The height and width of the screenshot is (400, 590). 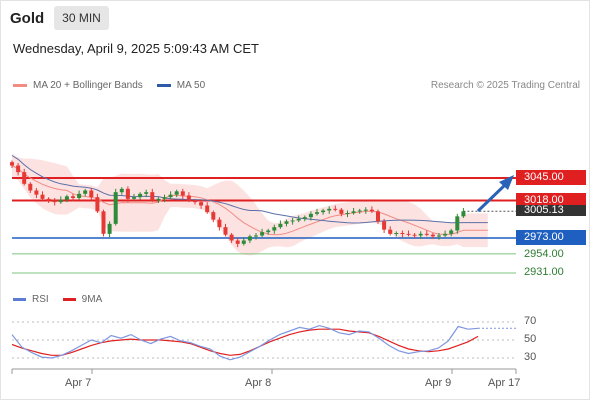 I want to click on level-tag-current: 3005.13, so click(x=551, y=210).